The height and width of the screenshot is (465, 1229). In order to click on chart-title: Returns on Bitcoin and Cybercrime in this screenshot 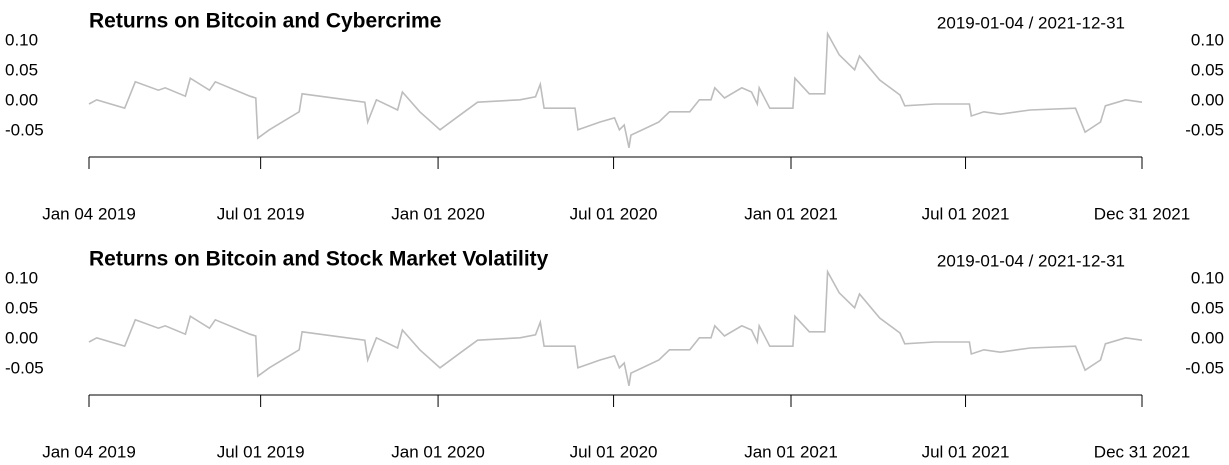, I will do `click(265, 21)`.